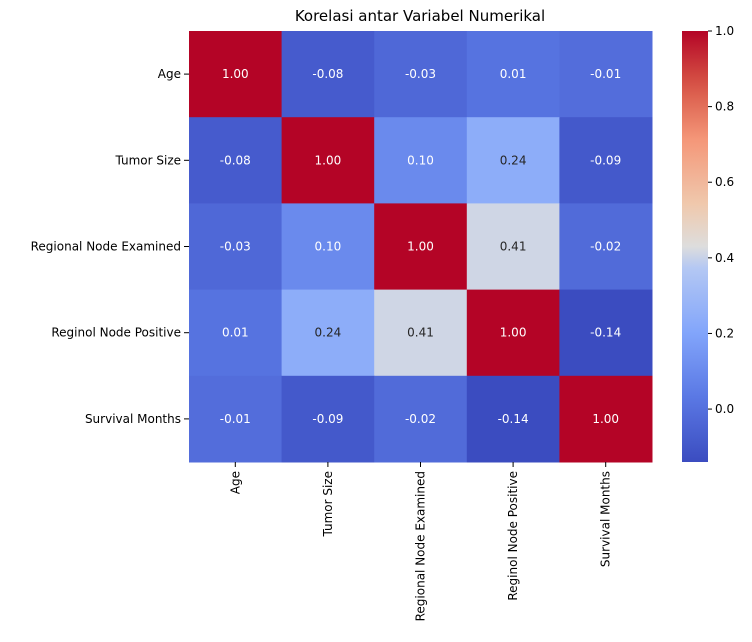 The height and width of the screenshot is (642, 752). What do you see at coordinates (328, 504) in the screenshot?
I see `x-tick-label: Tumor Size` at bounding box center [328, 504].